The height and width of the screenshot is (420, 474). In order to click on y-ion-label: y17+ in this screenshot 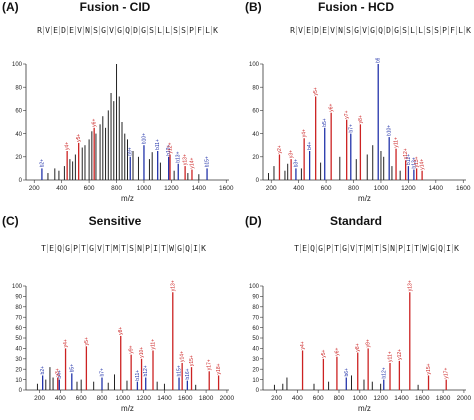, I will do `click(447, 373)`.